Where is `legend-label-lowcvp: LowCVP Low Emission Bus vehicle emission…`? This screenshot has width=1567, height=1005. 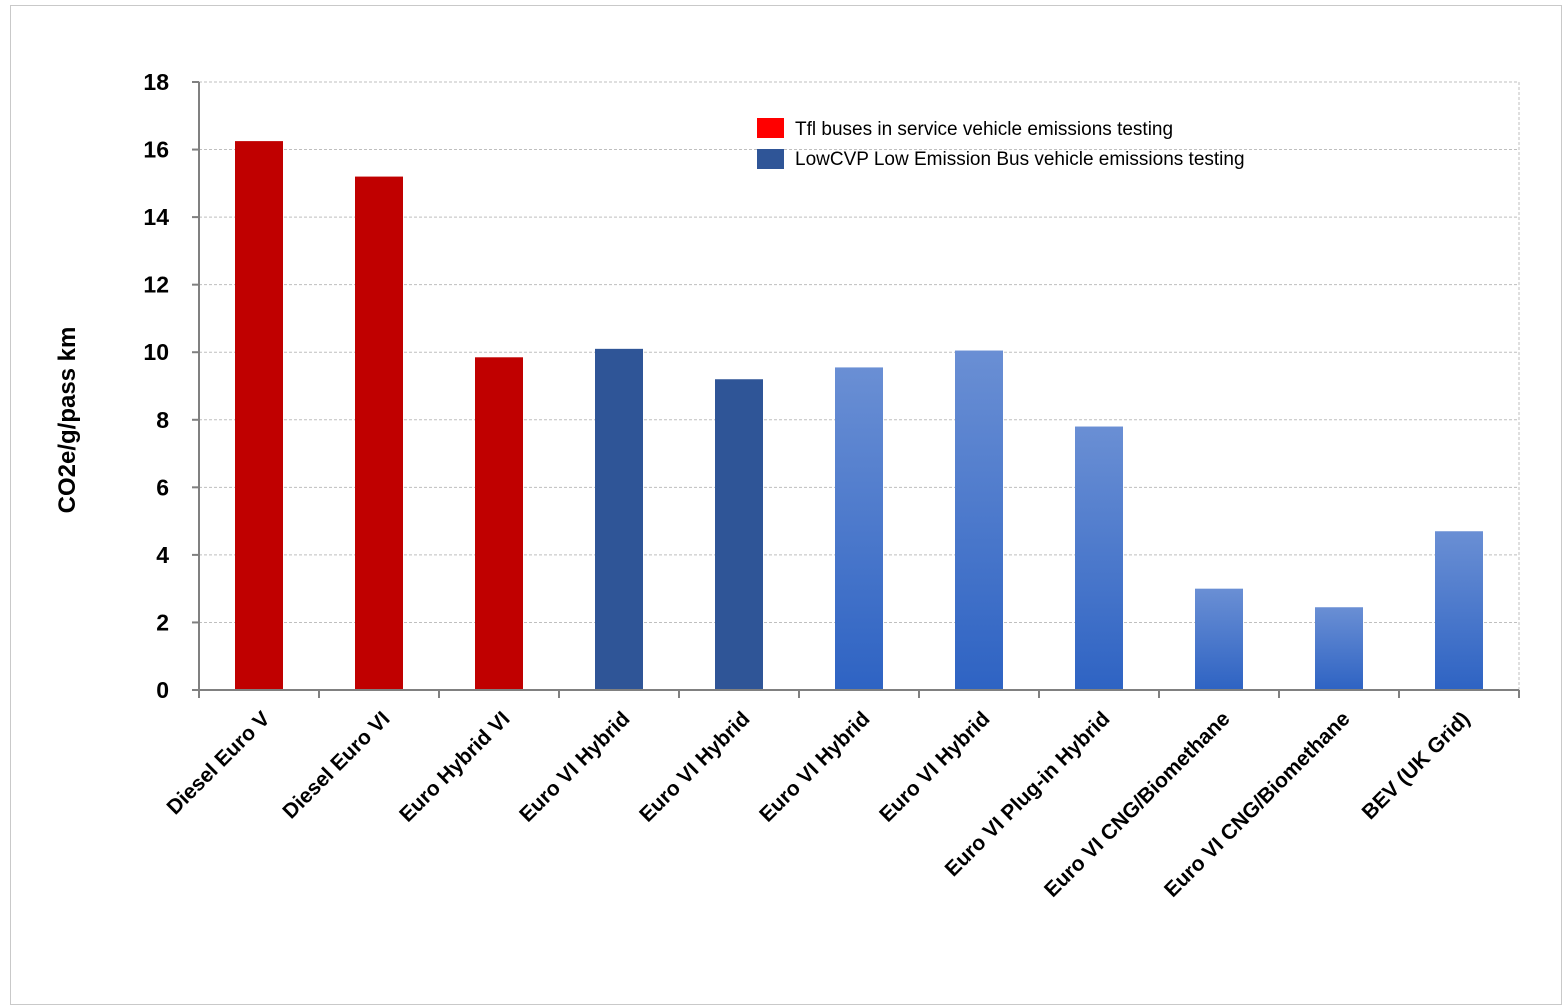
legend-label-lowcvp: LowCVP Low Emission Bus vehicle emission… is located at coordinates (1020, 159).